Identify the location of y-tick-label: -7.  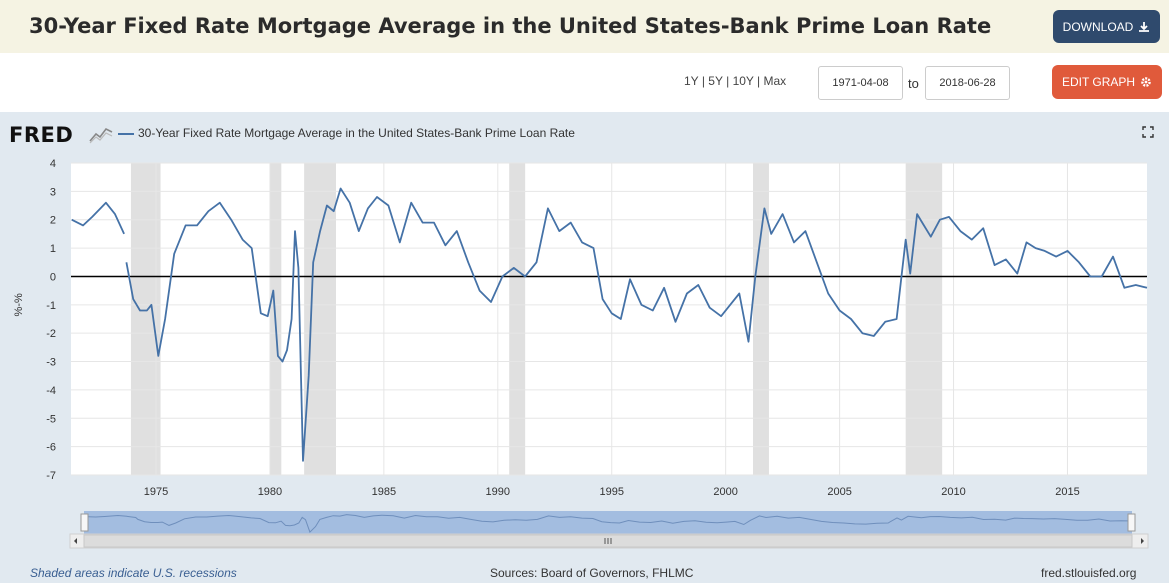
(51, 476).